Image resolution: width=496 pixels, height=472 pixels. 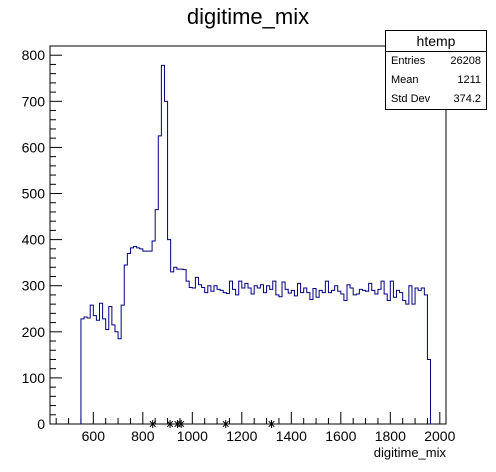 I want to click on y-tick-label: 300, so click(x=34, y=286).